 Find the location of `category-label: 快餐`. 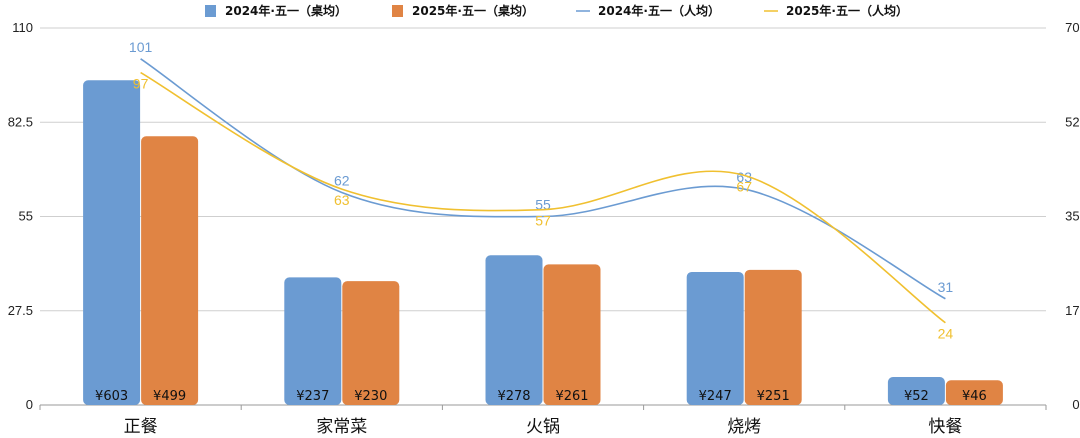

category-label: 快餐 is located at coordinates (945, 427).